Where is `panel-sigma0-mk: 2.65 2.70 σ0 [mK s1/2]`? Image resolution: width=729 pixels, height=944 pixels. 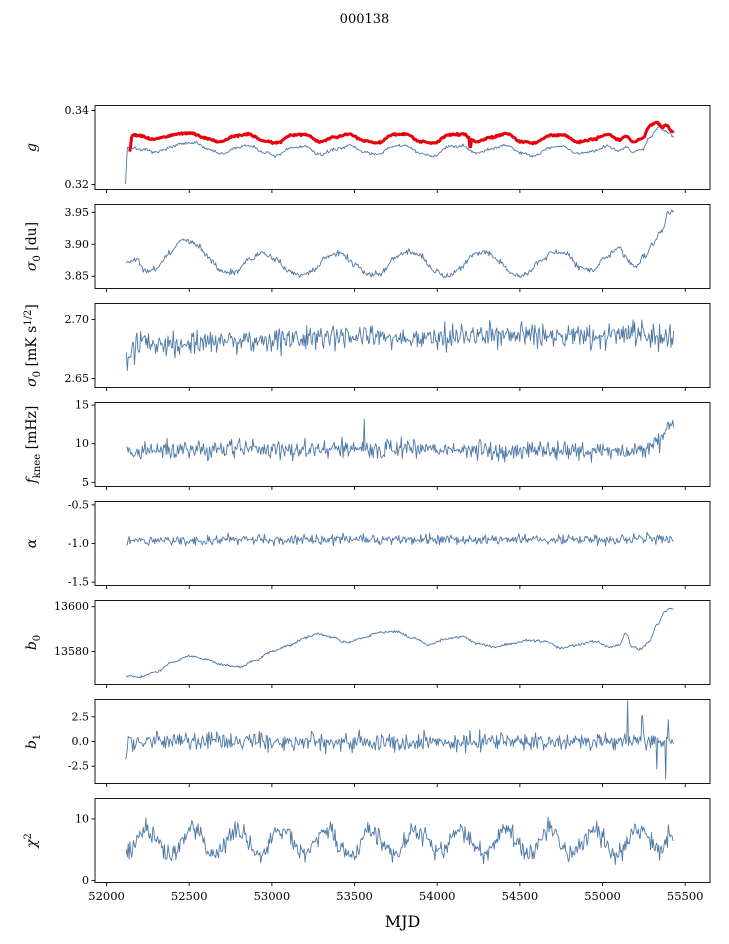 panel-sigma0-mk: 2.65 2.70 σ0 [mK s1/2] is located at coordinates (364, 347).